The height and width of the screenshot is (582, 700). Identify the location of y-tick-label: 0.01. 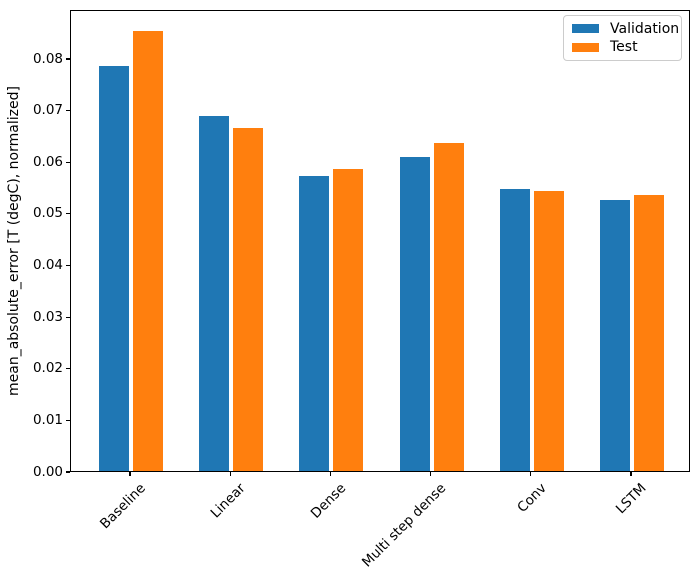
(47, 419).